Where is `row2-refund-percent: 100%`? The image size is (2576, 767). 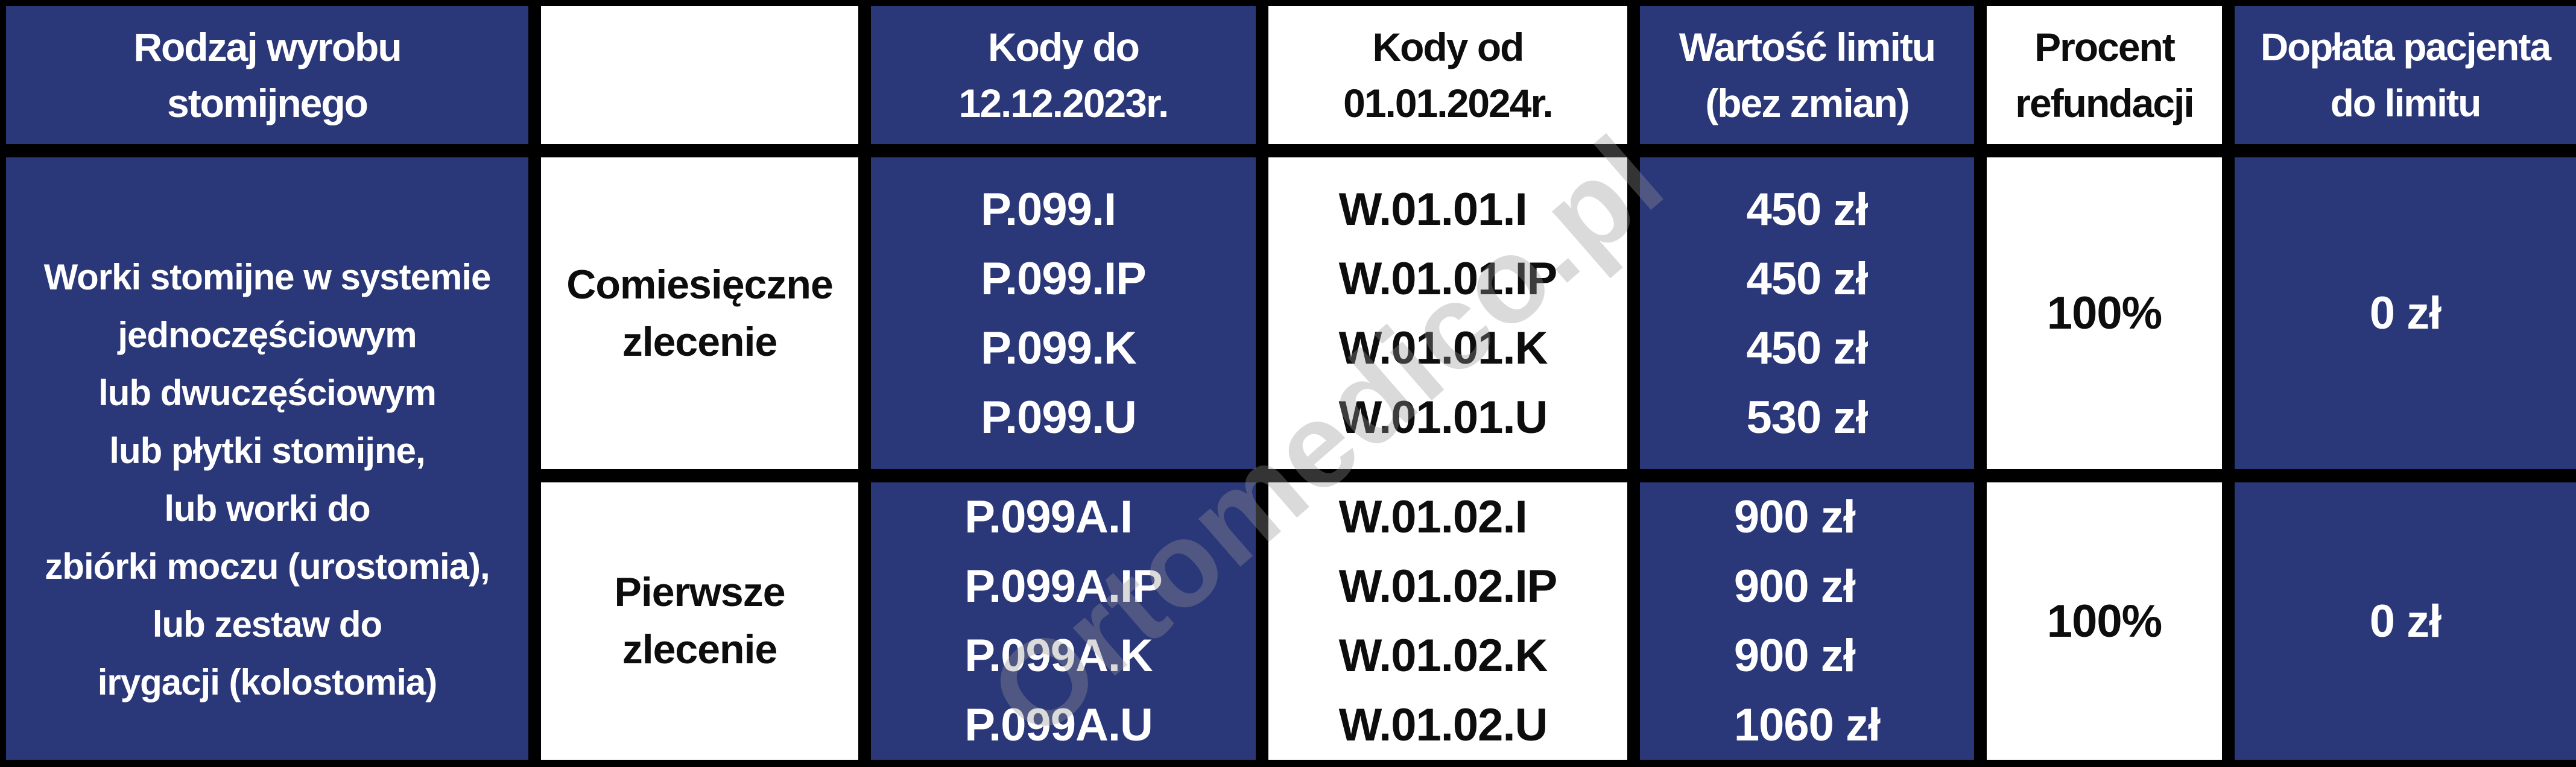 row2-refund-percent: 100% is located at coordinates (2104, 621).